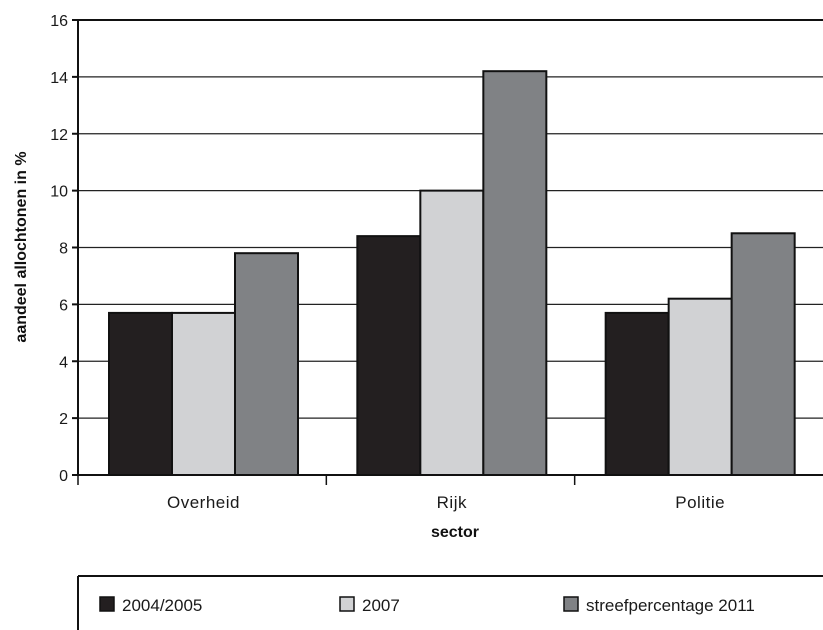 The height and width of the screenshot is (630, 823). What do you see at coordinates (700, 502) in the screenshot?
I see `x-category-label: Politie` at bounding box center [700, 502].